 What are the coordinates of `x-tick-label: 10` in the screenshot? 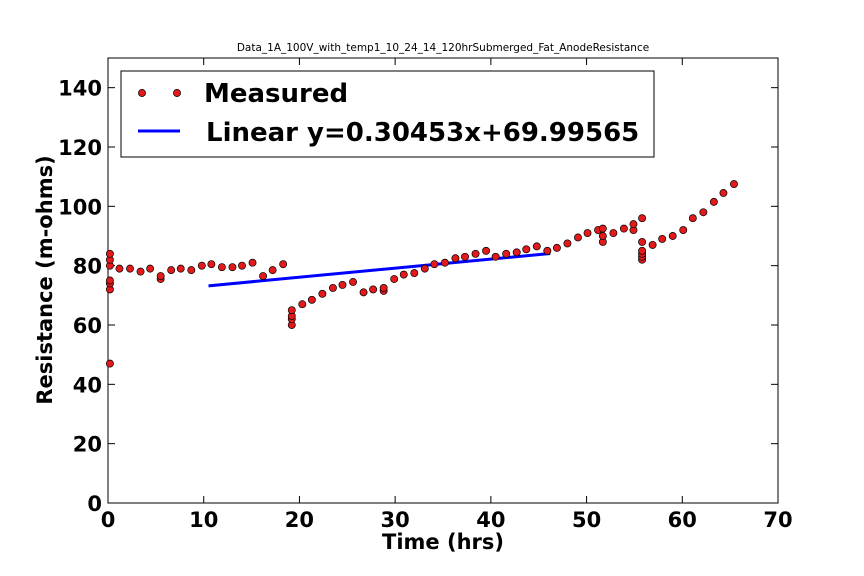 It's located at (203, 520).